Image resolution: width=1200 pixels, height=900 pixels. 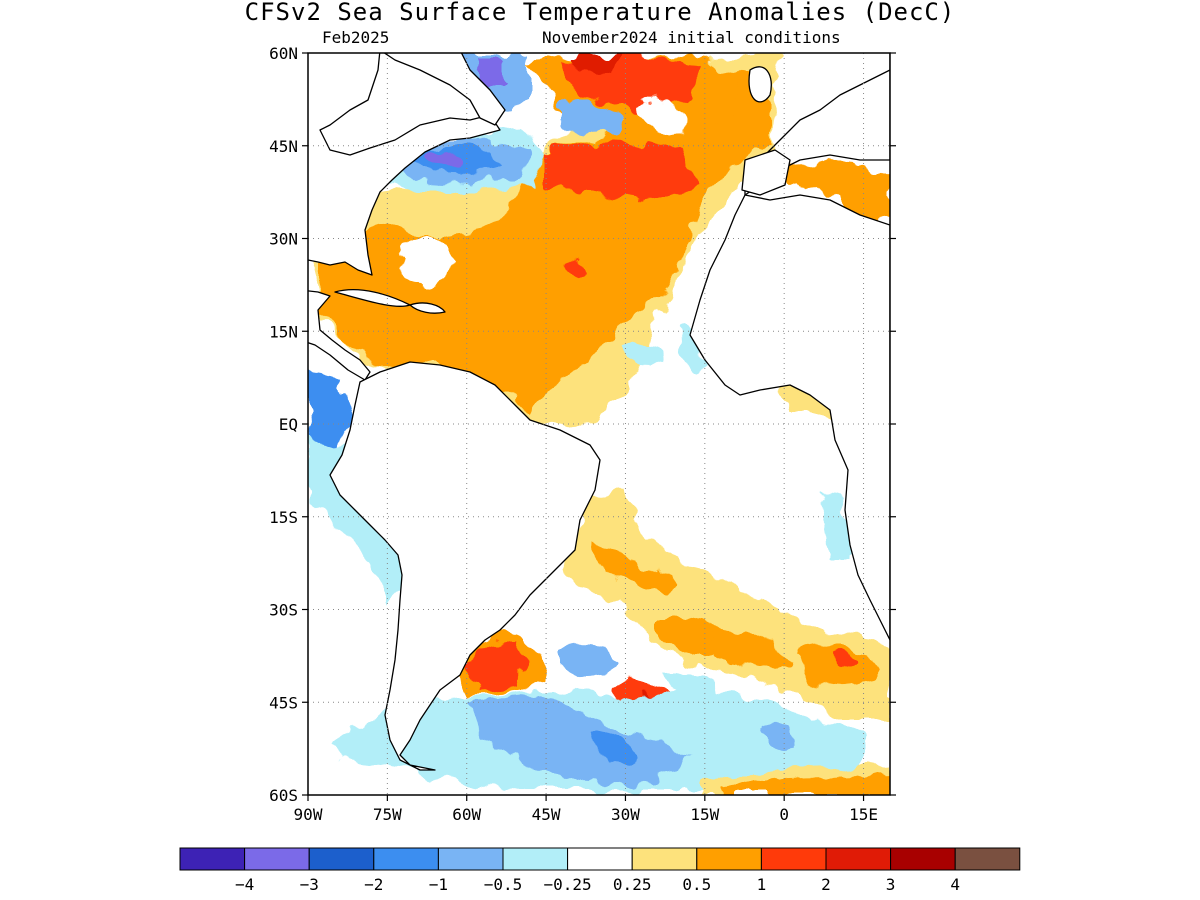 I want to click on lat-tick-label: 15N, so click(x=283, y=331).